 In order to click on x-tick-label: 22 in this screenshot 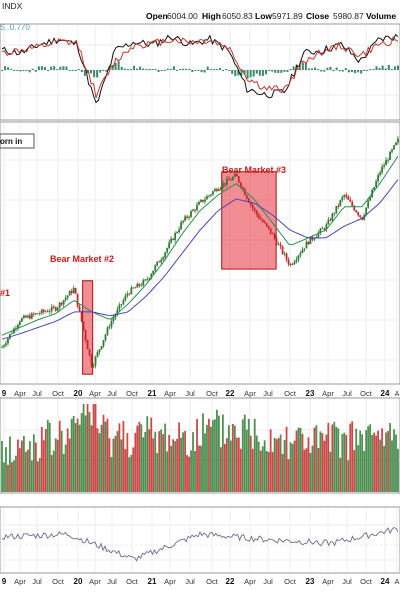, I will do `click(230, 581)`.